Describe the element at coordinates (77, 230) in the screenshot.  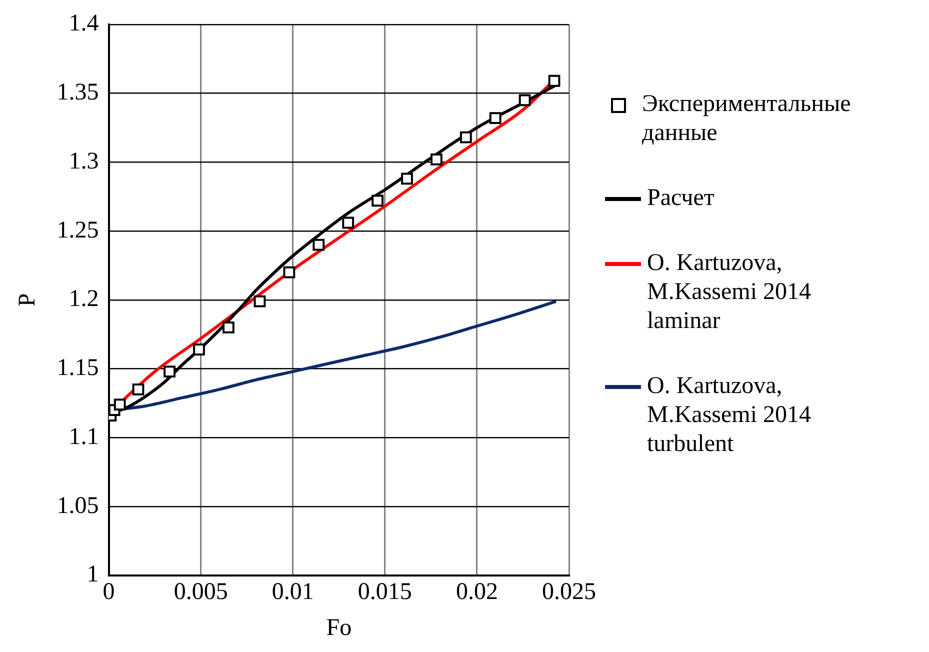
I see `y-tick-label: 1.25` at that location.